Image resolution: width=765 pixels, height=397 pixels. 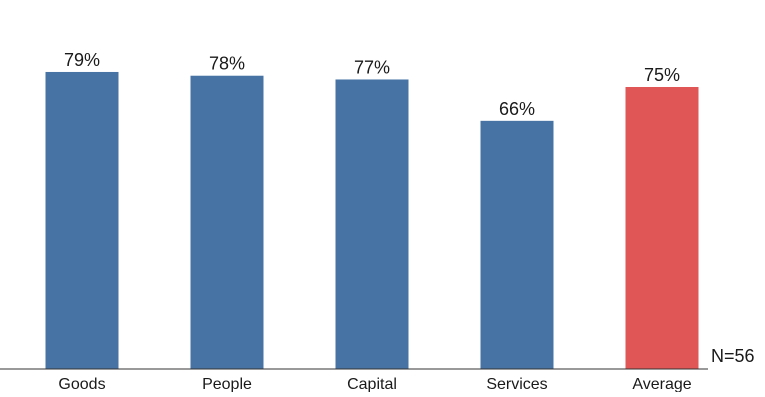 I want to click on category-label-average: Average, so click(x=661, y=384).